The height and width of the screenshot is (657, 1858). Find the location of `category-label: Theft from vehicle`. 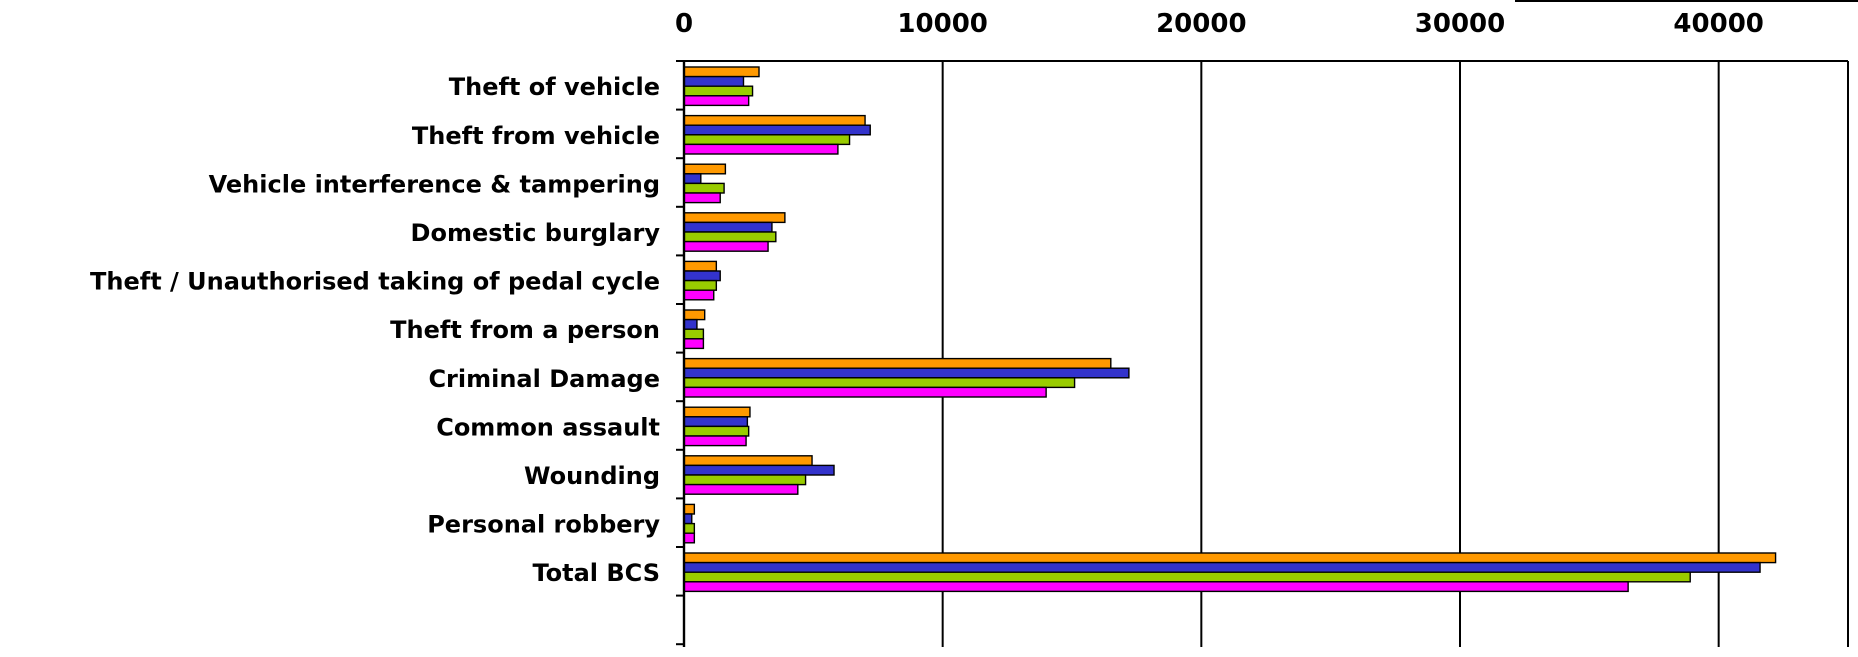

category-label: Theft from vehicle is located at coordinates (536, 136).